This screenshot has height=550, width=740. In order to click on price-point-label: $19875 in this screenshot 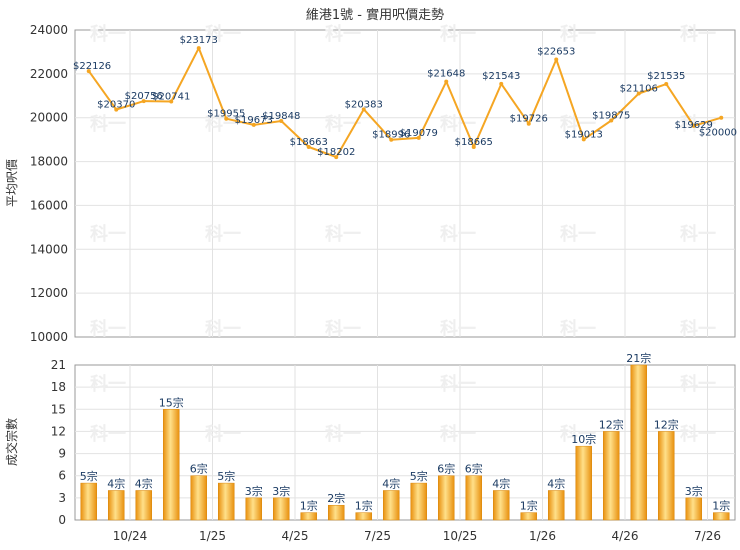, I will do `click(611, 115)`.